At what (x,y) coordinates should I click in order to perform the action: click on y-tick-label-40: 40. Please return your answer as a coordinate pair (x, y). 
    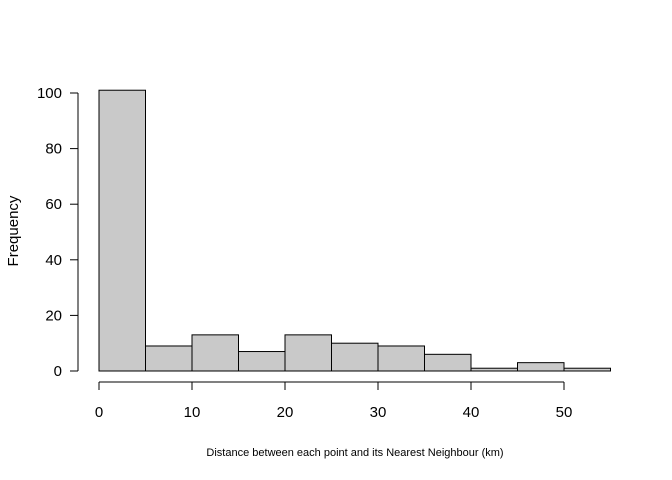
    Looking at the image, I should click on (53, 260).